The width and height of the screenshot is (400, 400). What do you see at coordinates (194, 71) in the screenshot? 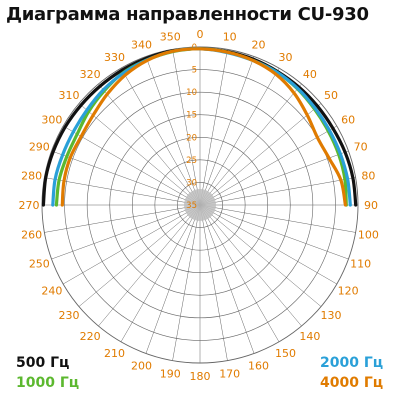
I see `radial-tick-label: 5` at bounding box center [194, 71].